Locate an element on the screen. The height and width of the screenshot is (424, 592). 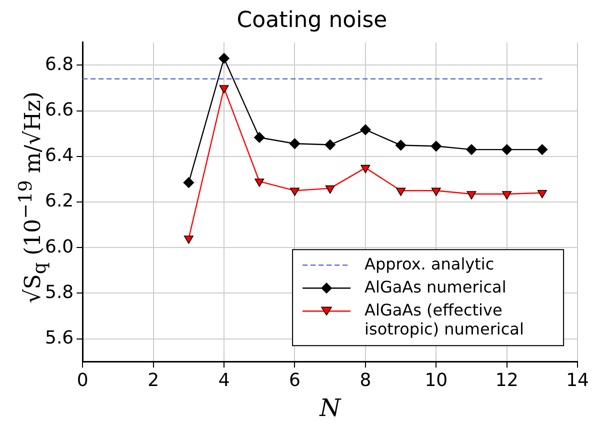
x-axis-title: N is located at coordinates (330, 408).